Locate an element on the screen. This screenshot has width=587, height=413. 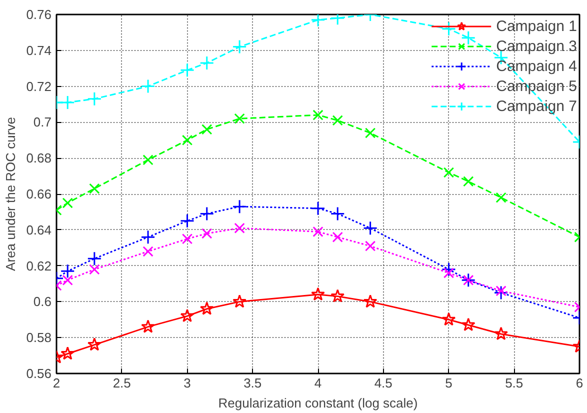
y-tick-label: 0.7 is located at coordinates (42, 122).